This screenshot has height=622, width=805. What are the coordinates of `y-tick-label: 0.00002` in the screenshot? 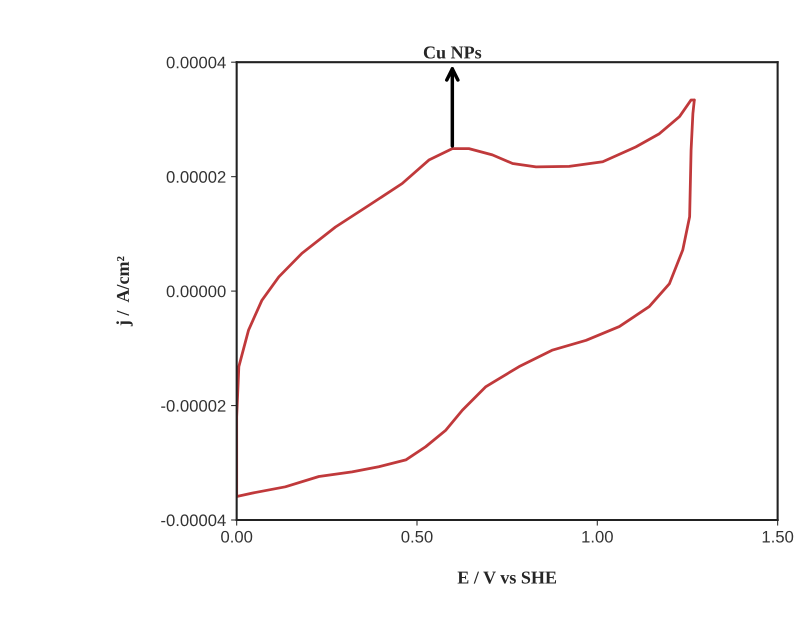 It's located at (196, 177).